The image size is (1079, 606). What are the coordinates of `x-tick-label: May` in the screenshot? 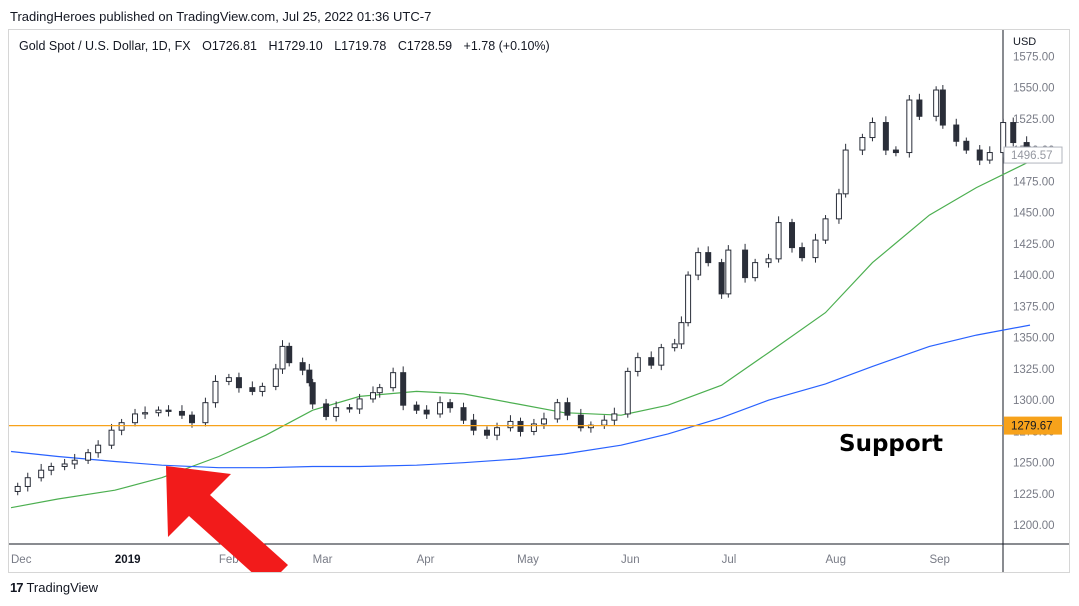 It's located at (528, 560).